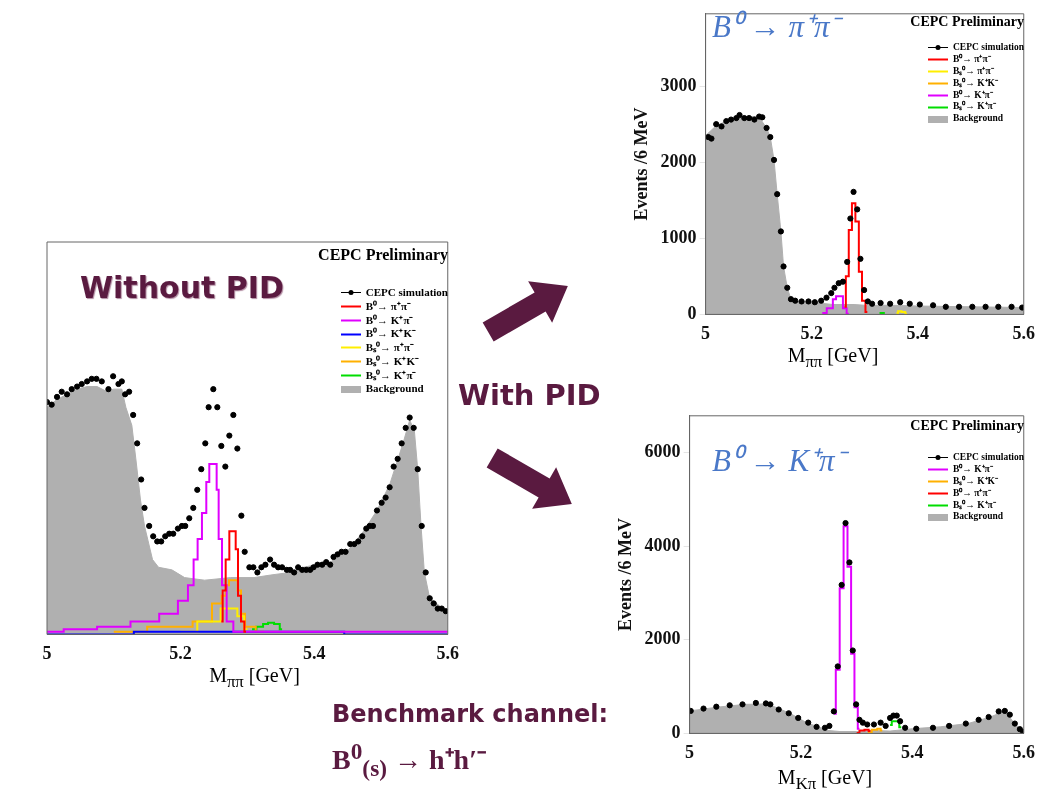  Describe the element at coordinates (409, 760) in the screenshot. I see `text: B$^{0}$$_{(s)}$ → h⁺h′⁻` at that location.